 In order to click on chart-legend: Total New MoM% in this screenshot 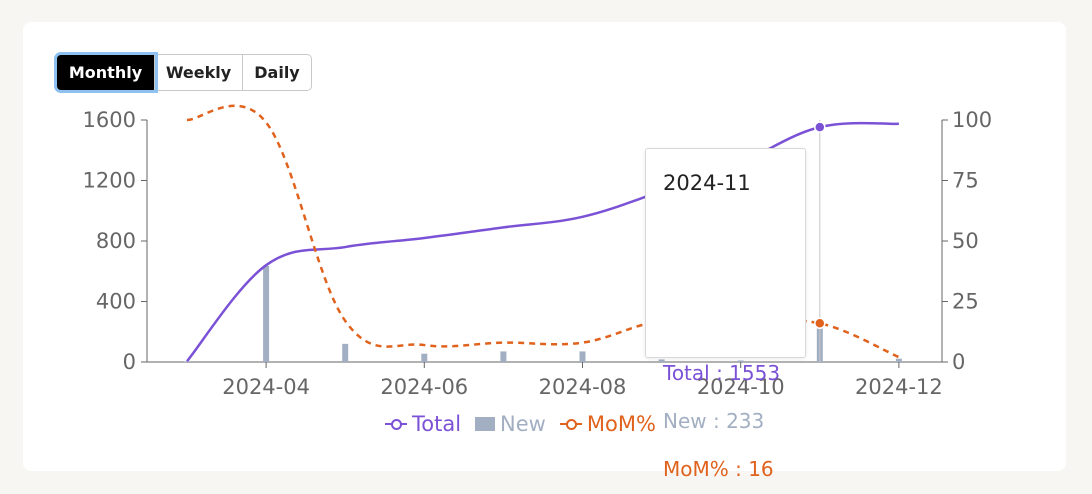, I will do `click(520, 424)`.